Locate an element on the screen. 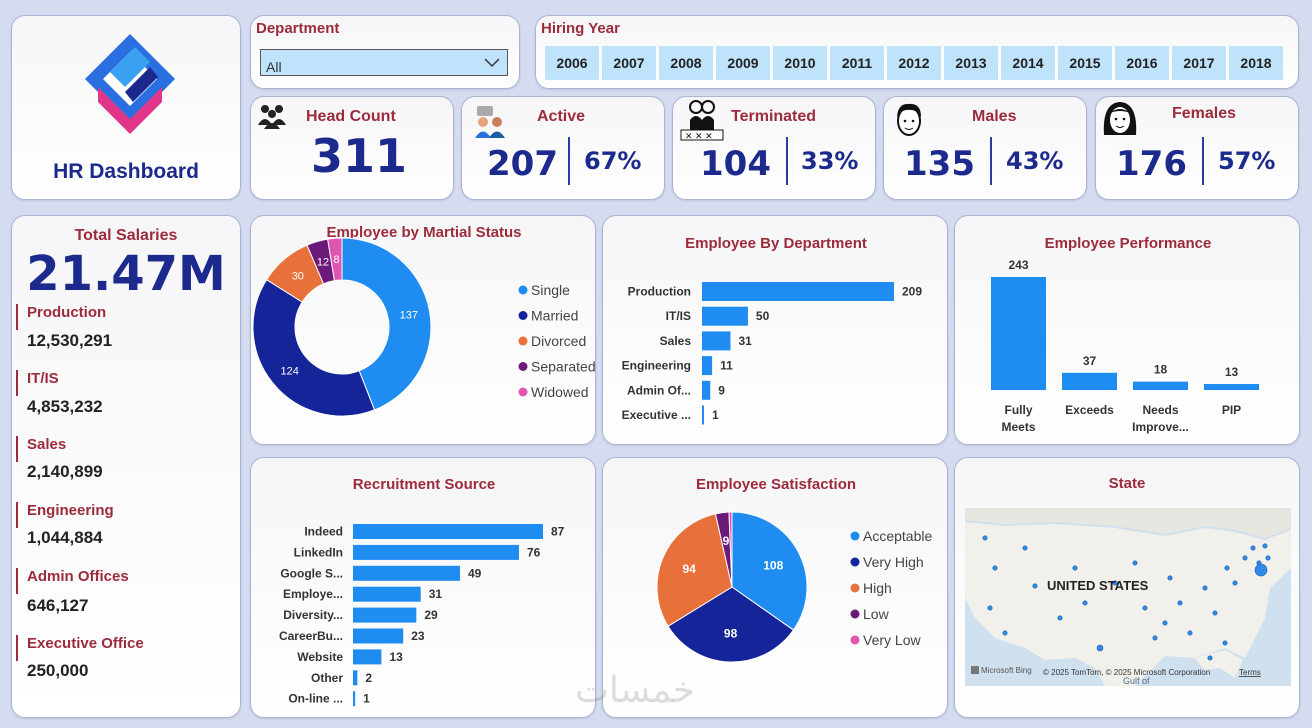  data-label: 37 is located at coordinates (1090, 361).